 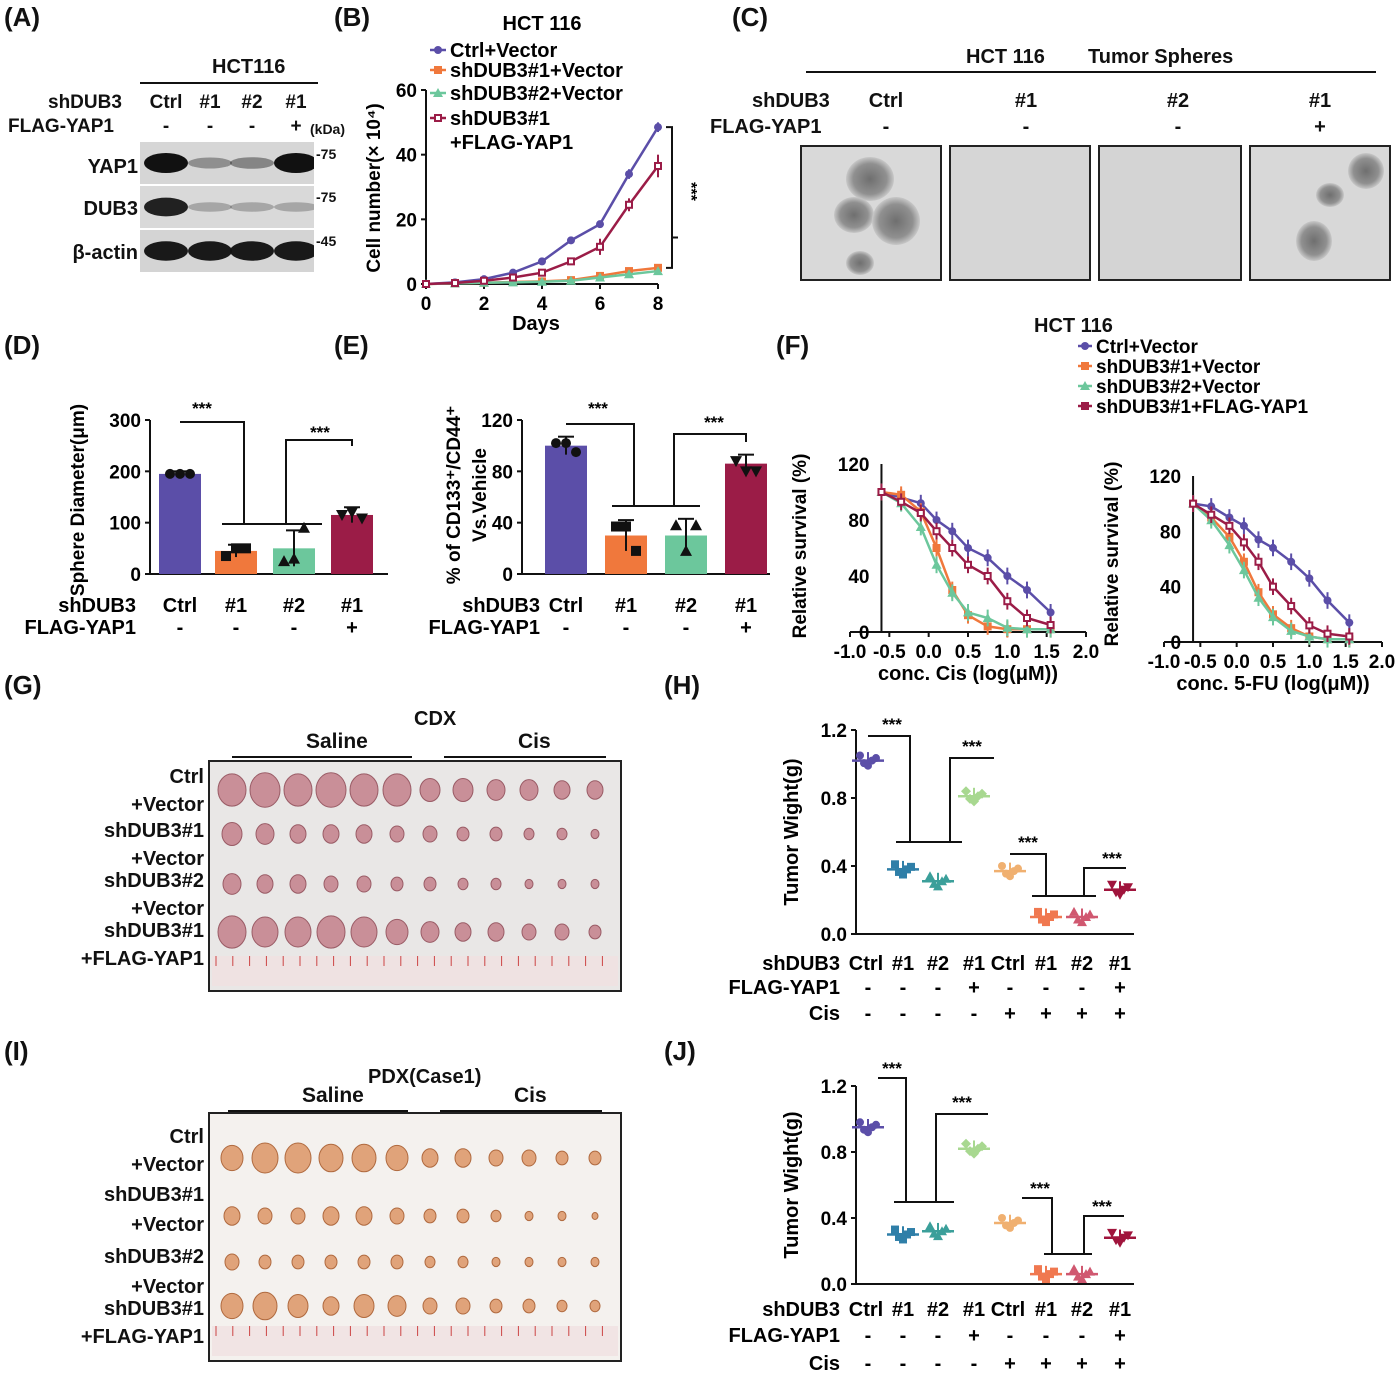 I want to click on x-tick-label: 1.0, so click(x=1309, y=662).